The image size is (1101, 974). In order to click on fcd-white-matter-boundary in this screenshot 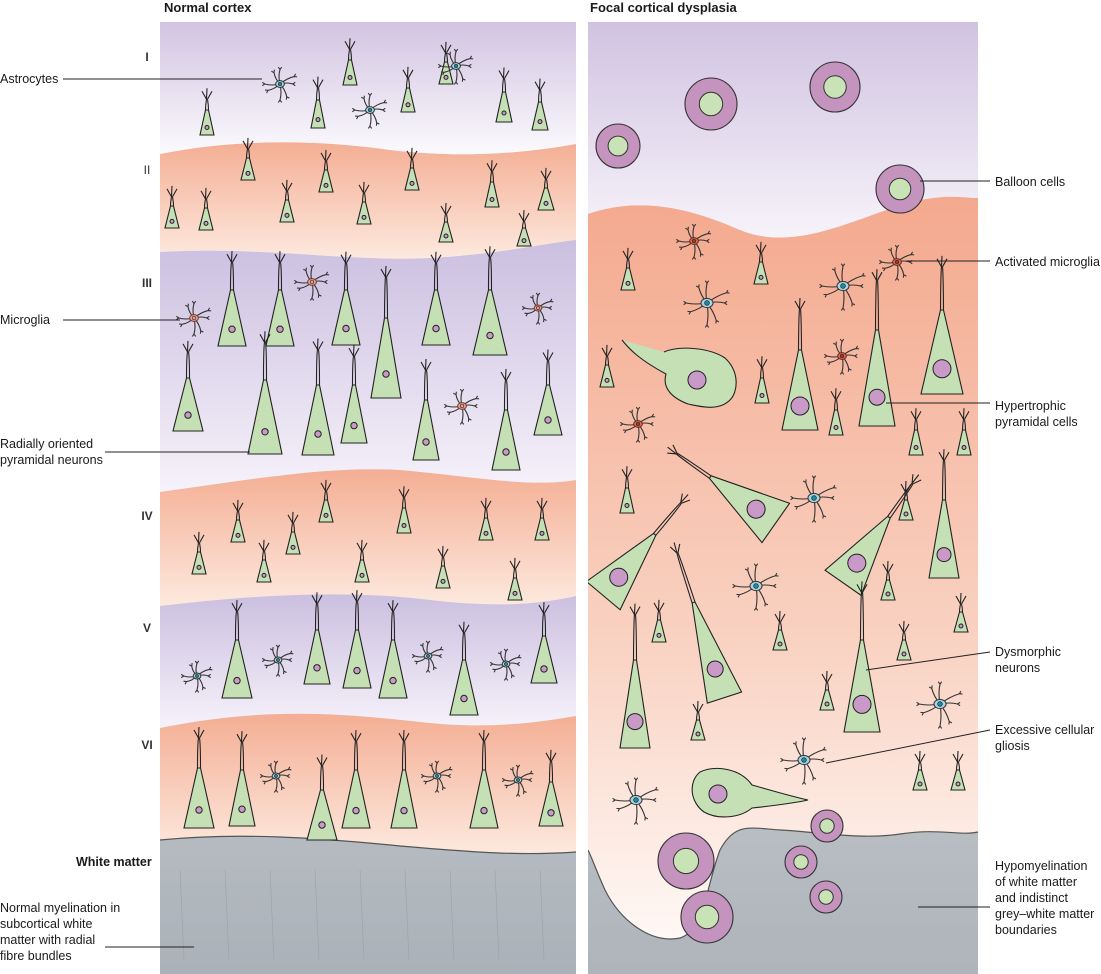, I will do `click(783, 883)`.